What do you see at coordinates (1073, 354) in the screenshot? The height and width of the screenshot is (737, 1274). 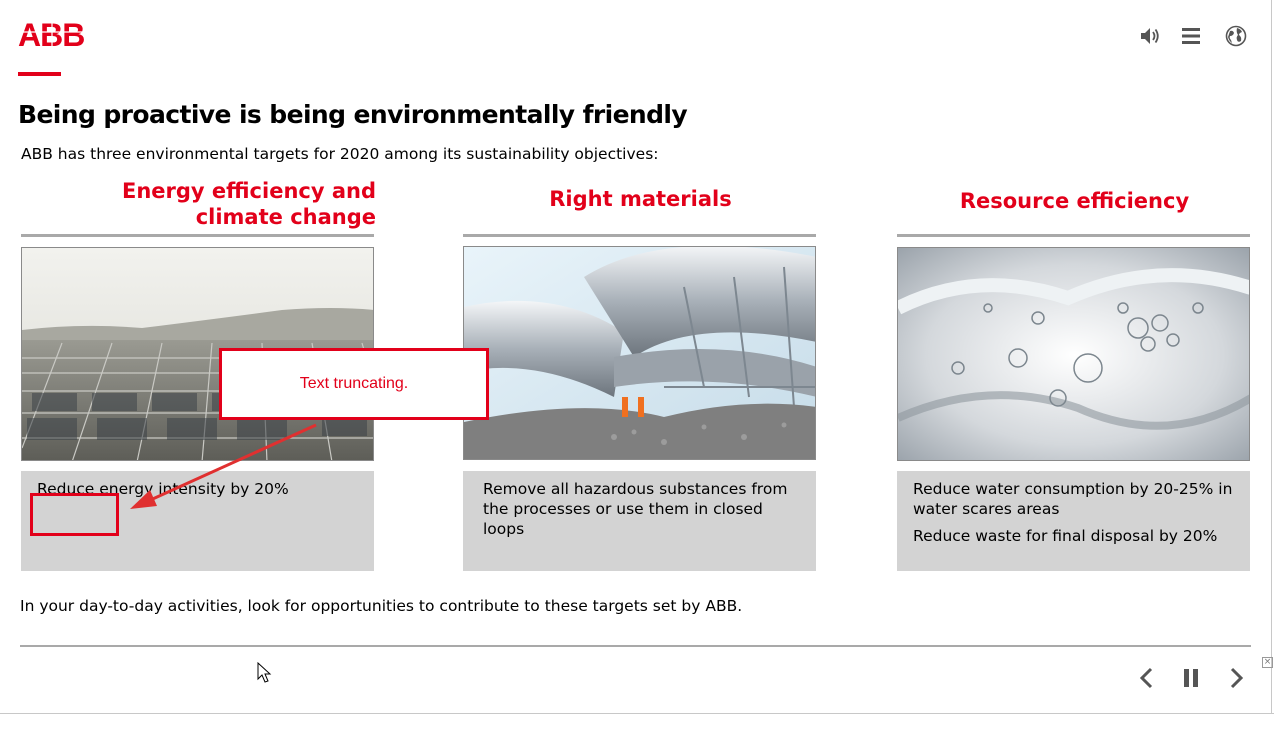 I see `water-splash-image` at bounding box center [1073, 354].